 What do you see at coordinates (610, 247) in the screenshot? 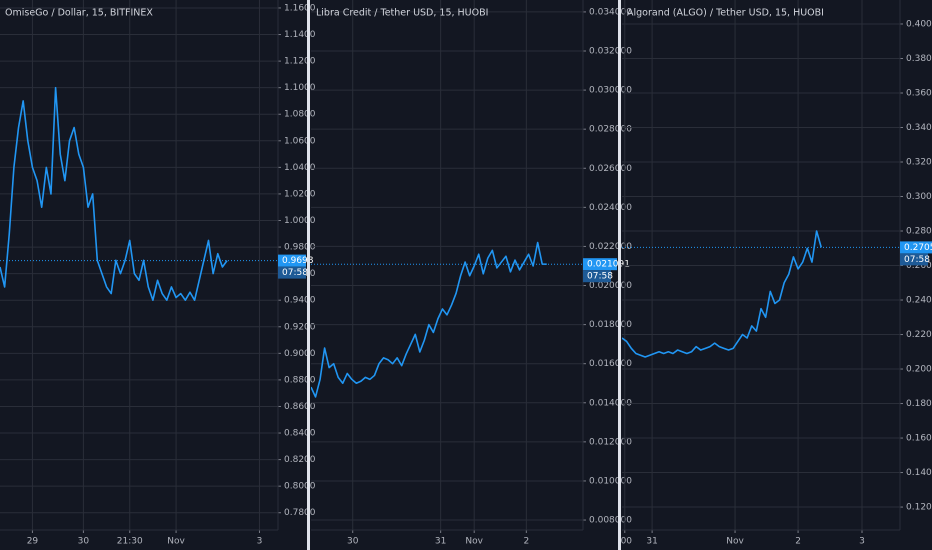
I see `y-tick-label: 0.022000` at bounding box center [610, 247].